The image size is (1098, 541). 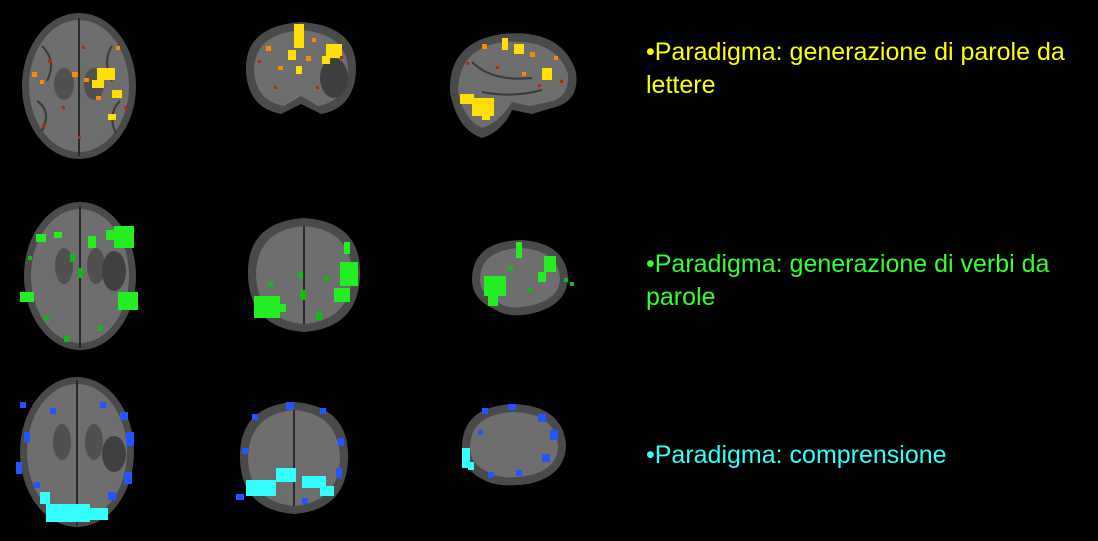 What do you see at coordinates (79, 86) in the screenshot?
I see `brain-axial-row1` at bounding box center [79, 86].